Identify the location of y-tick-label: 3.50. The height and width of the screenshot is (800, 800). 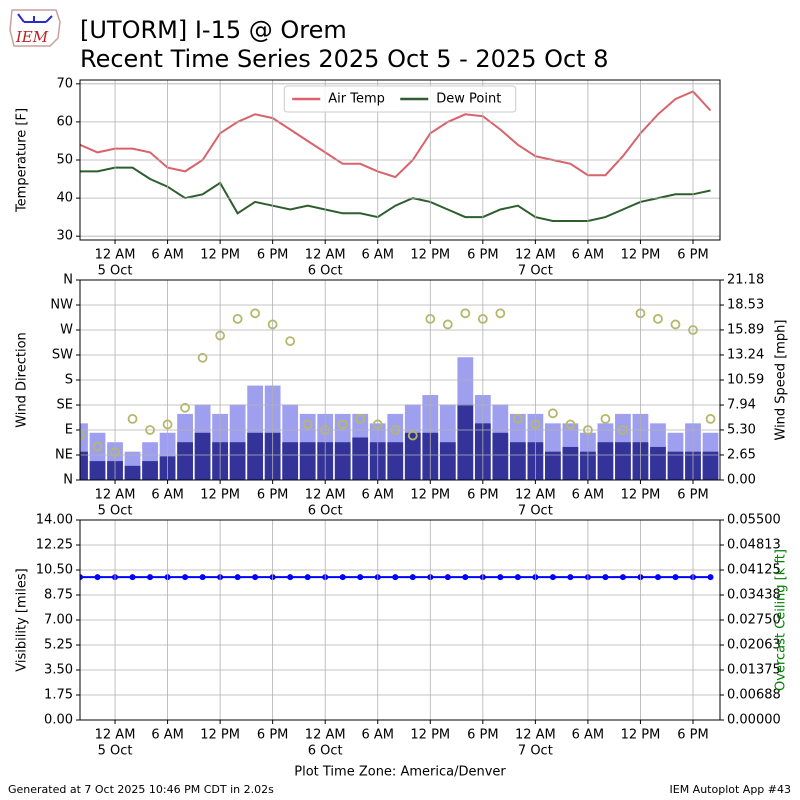
(58, 670).